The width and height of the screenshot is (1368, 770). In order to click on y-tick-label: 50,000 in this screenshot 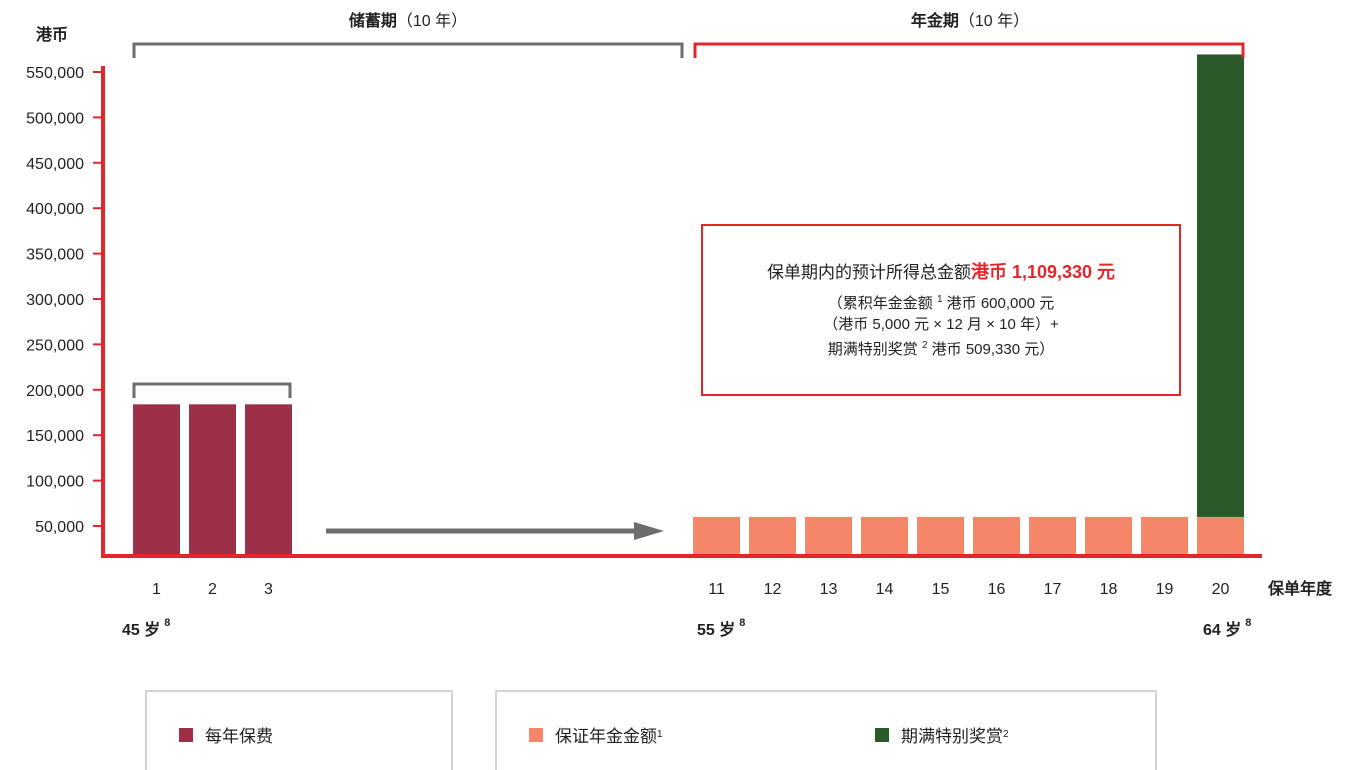, I will do `click(59, 527)`.